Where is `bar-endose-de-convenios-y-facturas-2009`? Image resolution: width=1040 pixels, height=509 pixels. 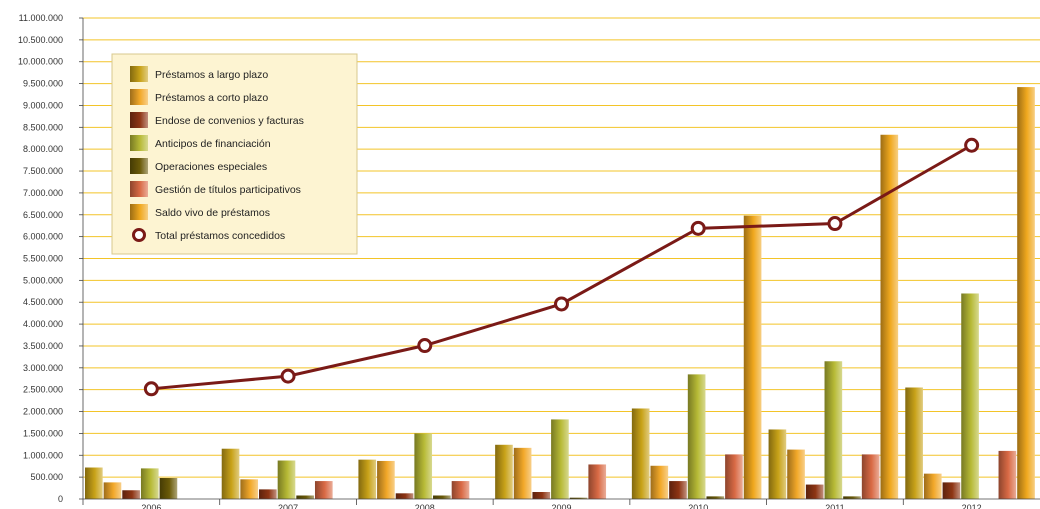
bar-endose-de-convenios-y-facturas-2009 is located at coordinates (541, 495).